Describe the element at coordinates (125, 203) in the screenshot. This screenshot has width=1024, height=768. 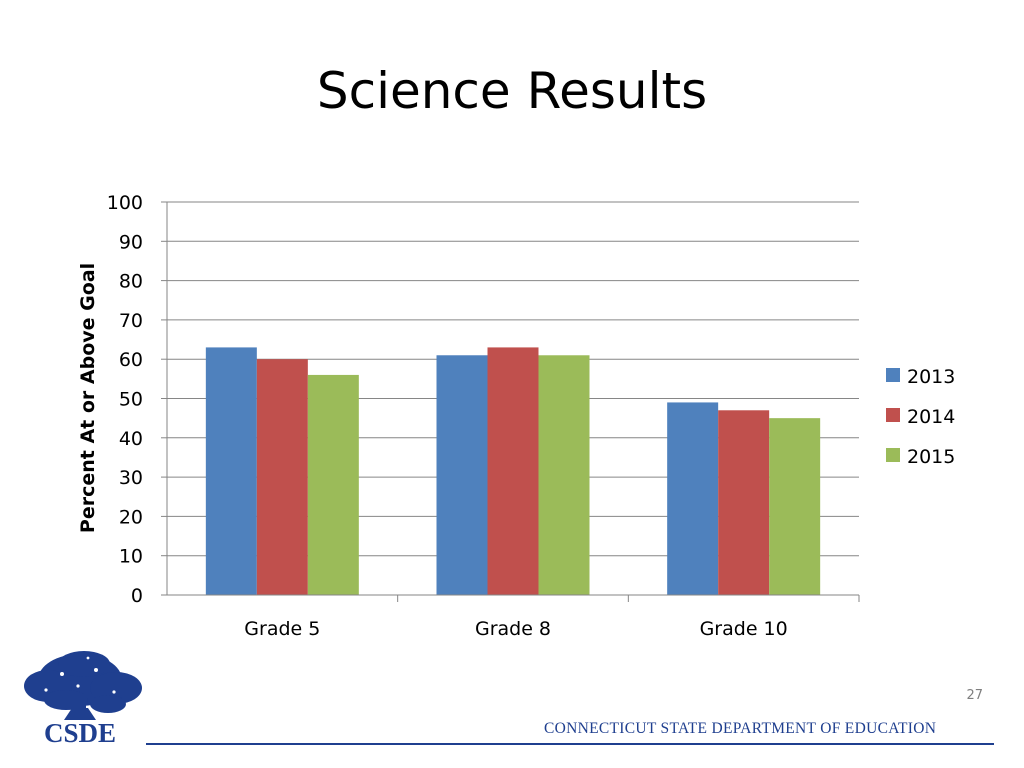
I see `y-tick-label: 100` at that location.